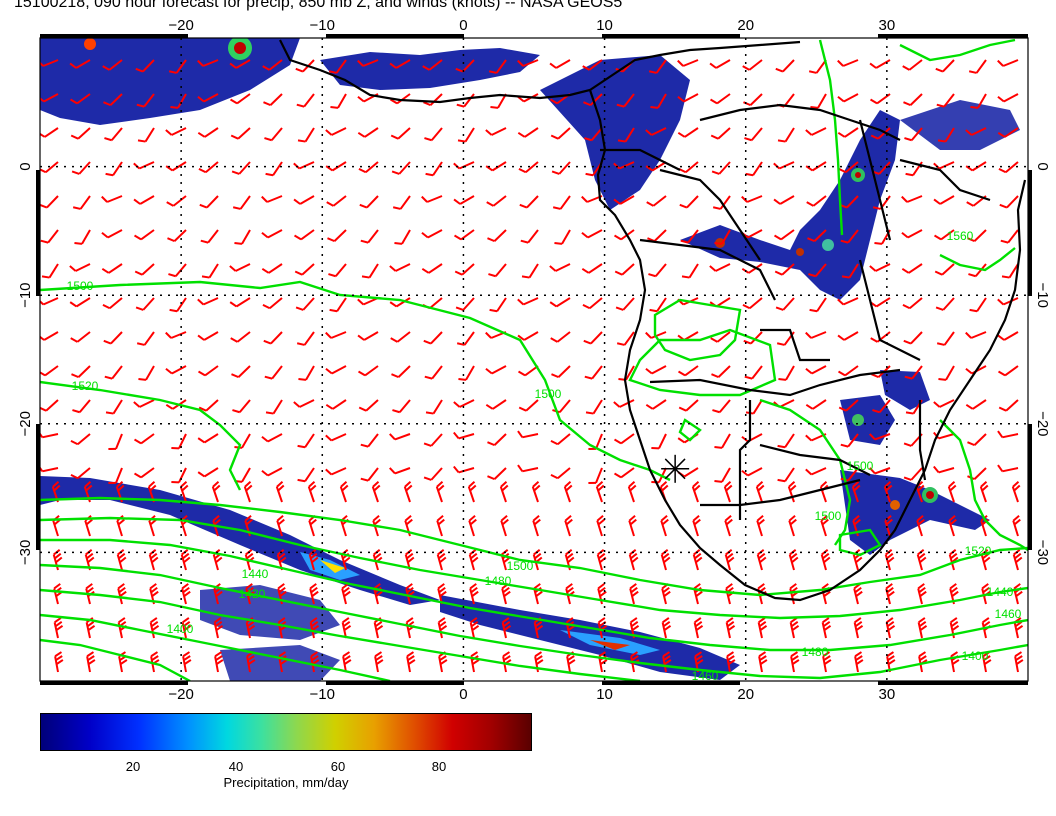 The width and height of the screenshot is (1056, 816). What do you see at coordinates (133, 766) in the screenshot?
I see `colorbar-tick: 20` at bounding box center [133, 766].